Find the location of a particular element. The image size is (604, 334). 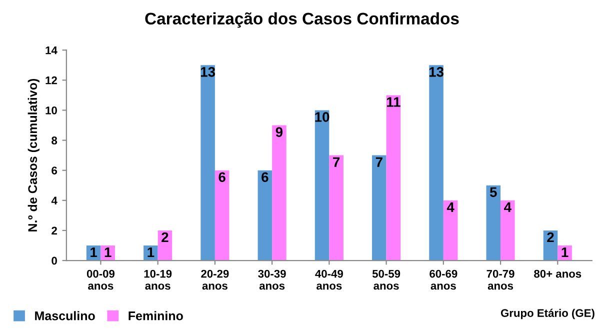

y-tick-label: 4 is located at coordinates (54, 200).